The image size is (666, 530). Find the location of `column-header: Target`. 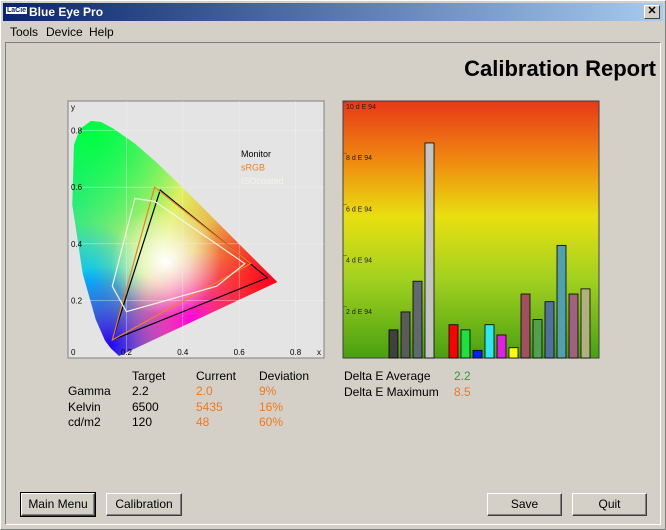

column-header: Target is located at coordinates (149, 376).